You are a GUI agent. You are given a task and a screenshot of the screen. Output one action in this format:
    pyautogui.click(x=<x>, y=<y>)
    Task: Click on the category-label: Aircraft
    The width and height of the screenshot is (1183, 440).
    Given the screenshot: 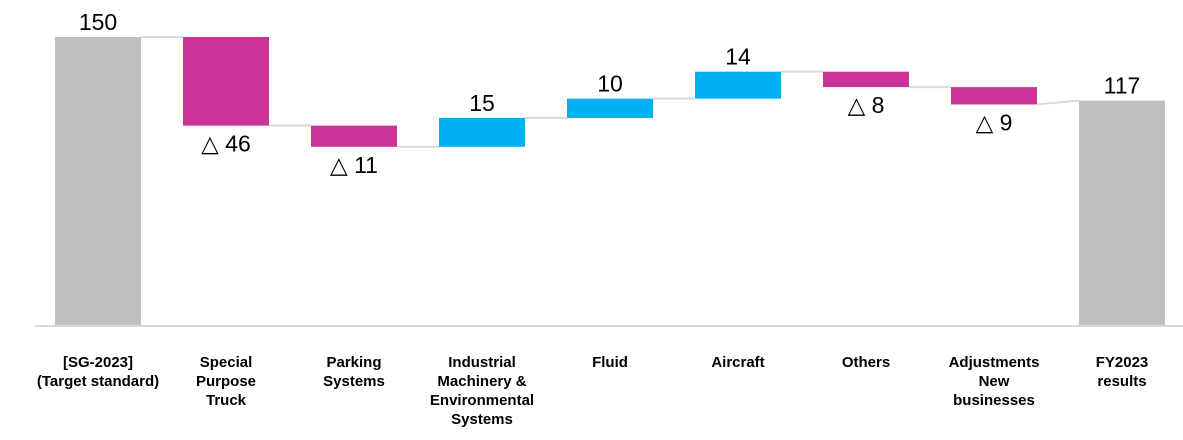 What is the action you would take?
    pyautogui.click(x=737, y=362)
    